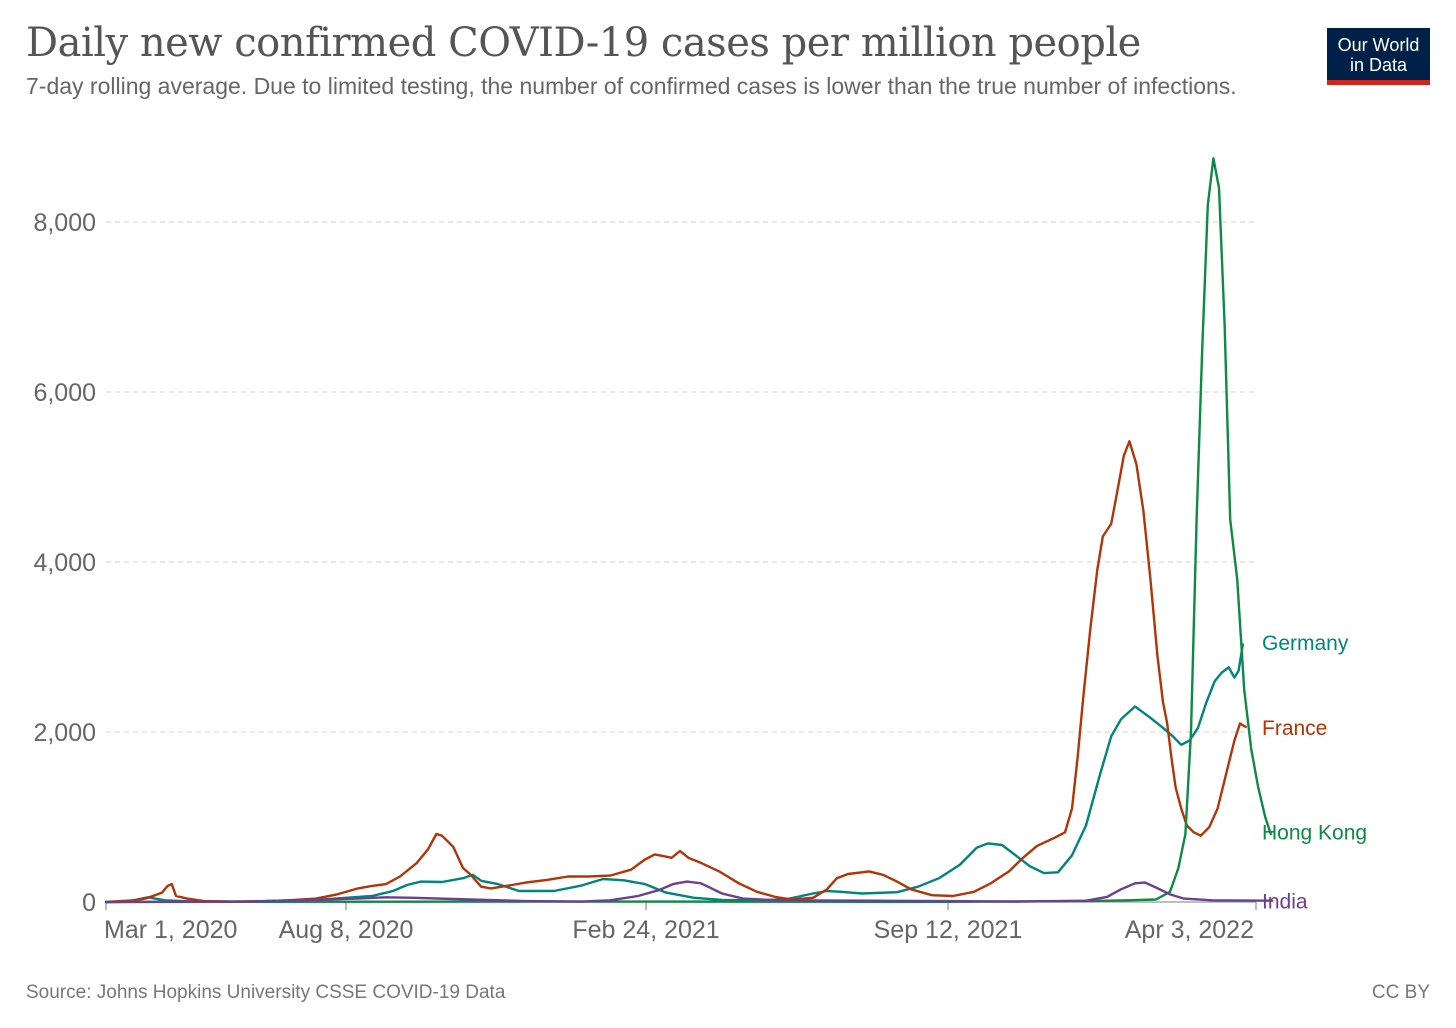  What do you see at coordinates (1378, 65) in the screenshot?
I see `logo-line-2: in Data` at bounding box center [1378, 65].